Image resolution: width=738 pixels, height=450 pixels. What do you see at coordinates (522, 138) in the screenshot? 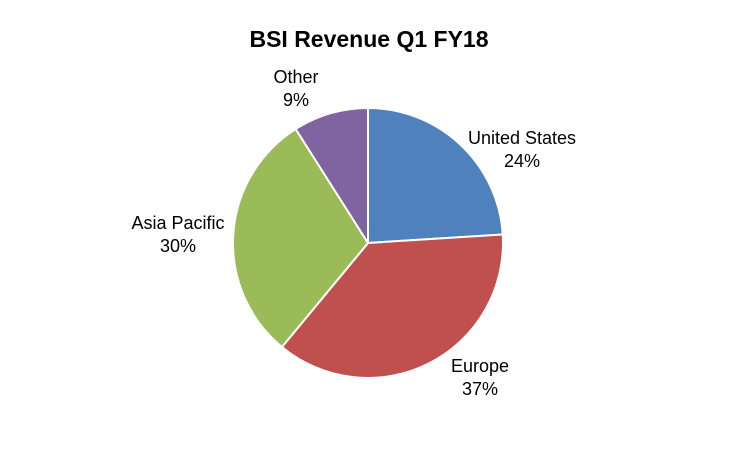
I see `slice-name: United States` at bounding box center [522, 138].